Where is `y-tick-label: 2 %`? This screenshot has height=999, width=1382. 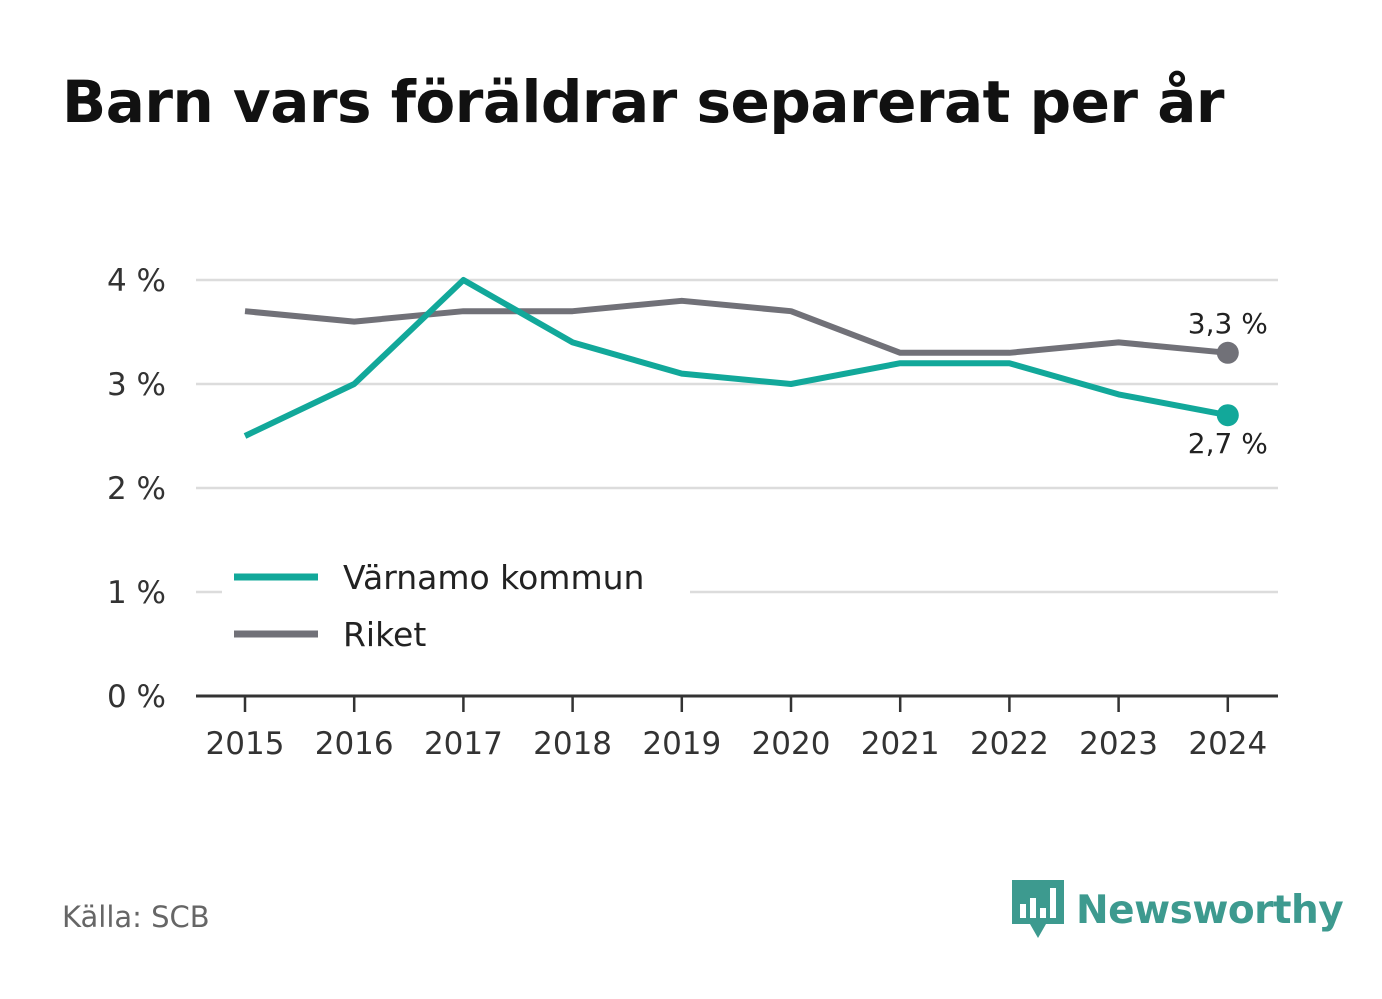 y-tick-label: 2 % is located at coordinates (136, 489).